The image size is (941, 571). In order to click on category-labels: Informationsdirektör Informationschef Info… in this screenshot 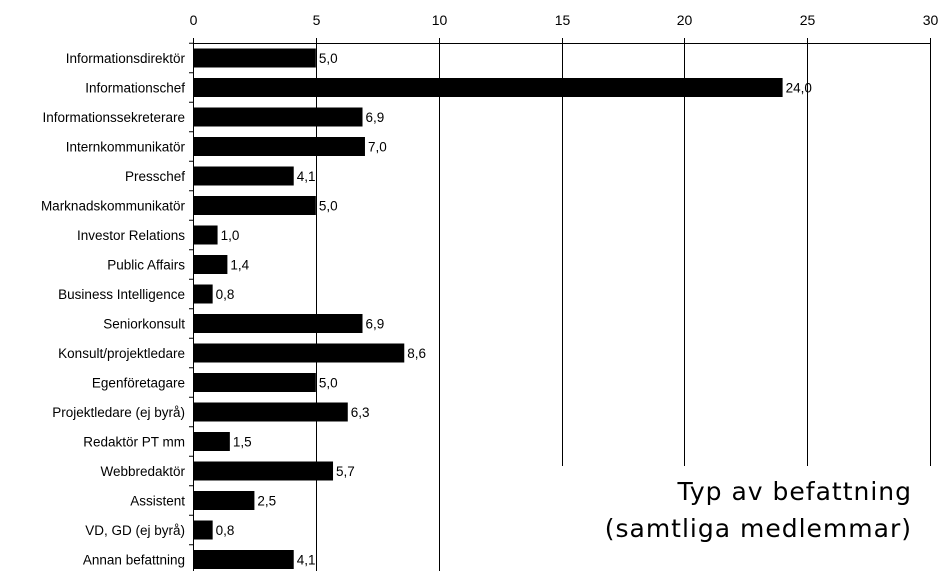, I will do `click(113, 309)`.